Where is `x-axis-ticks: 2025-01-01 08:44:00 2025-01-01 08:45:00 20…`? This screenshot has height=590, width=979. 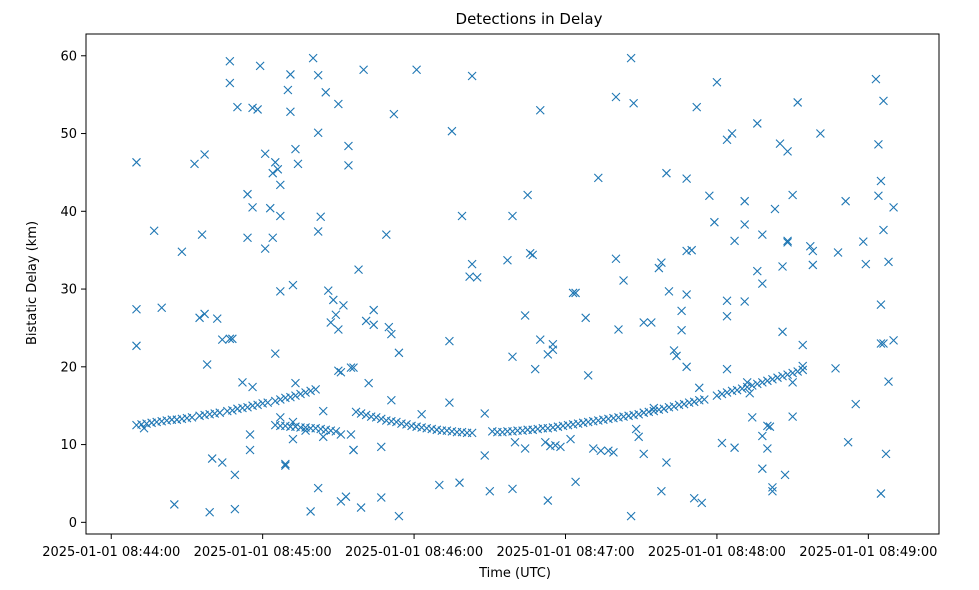 x-axis-ticks: 2025-01-01 08:44:00 2025-01-01 08:45:00 20… is located at coordinates (489, 547).